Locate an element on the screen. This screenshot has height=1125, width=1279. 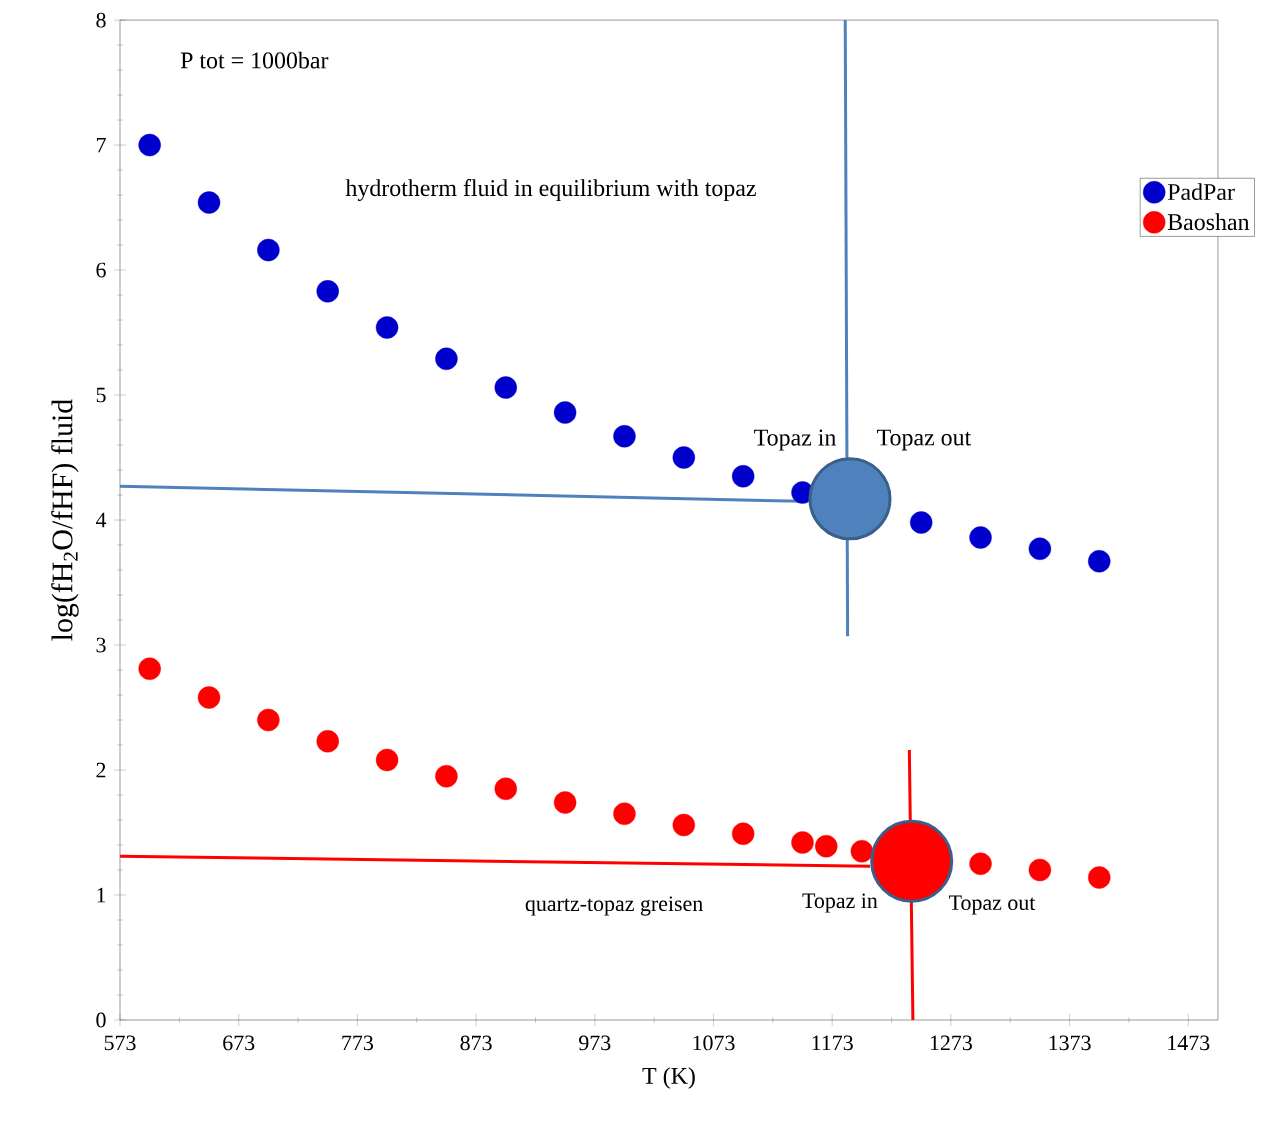
x-tick-label: 873 is located at coordinates (476, 1043).